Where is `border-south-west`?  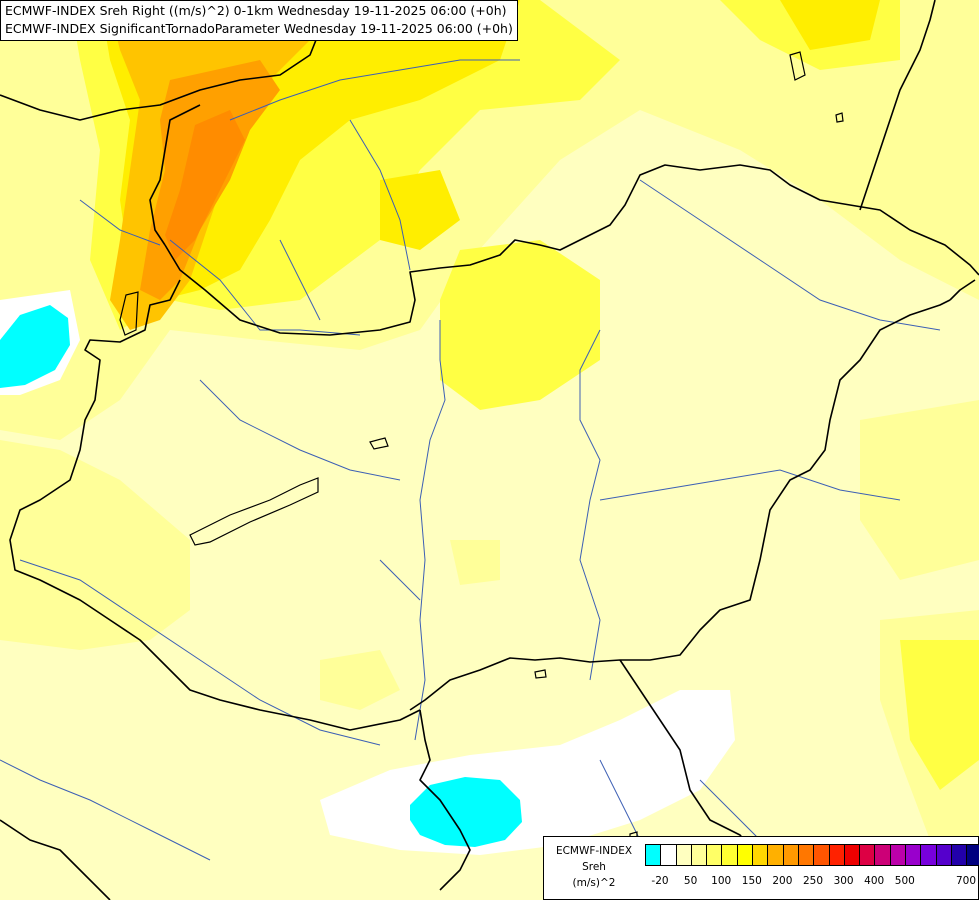 border-south-west is located at coordinates (55, 859).